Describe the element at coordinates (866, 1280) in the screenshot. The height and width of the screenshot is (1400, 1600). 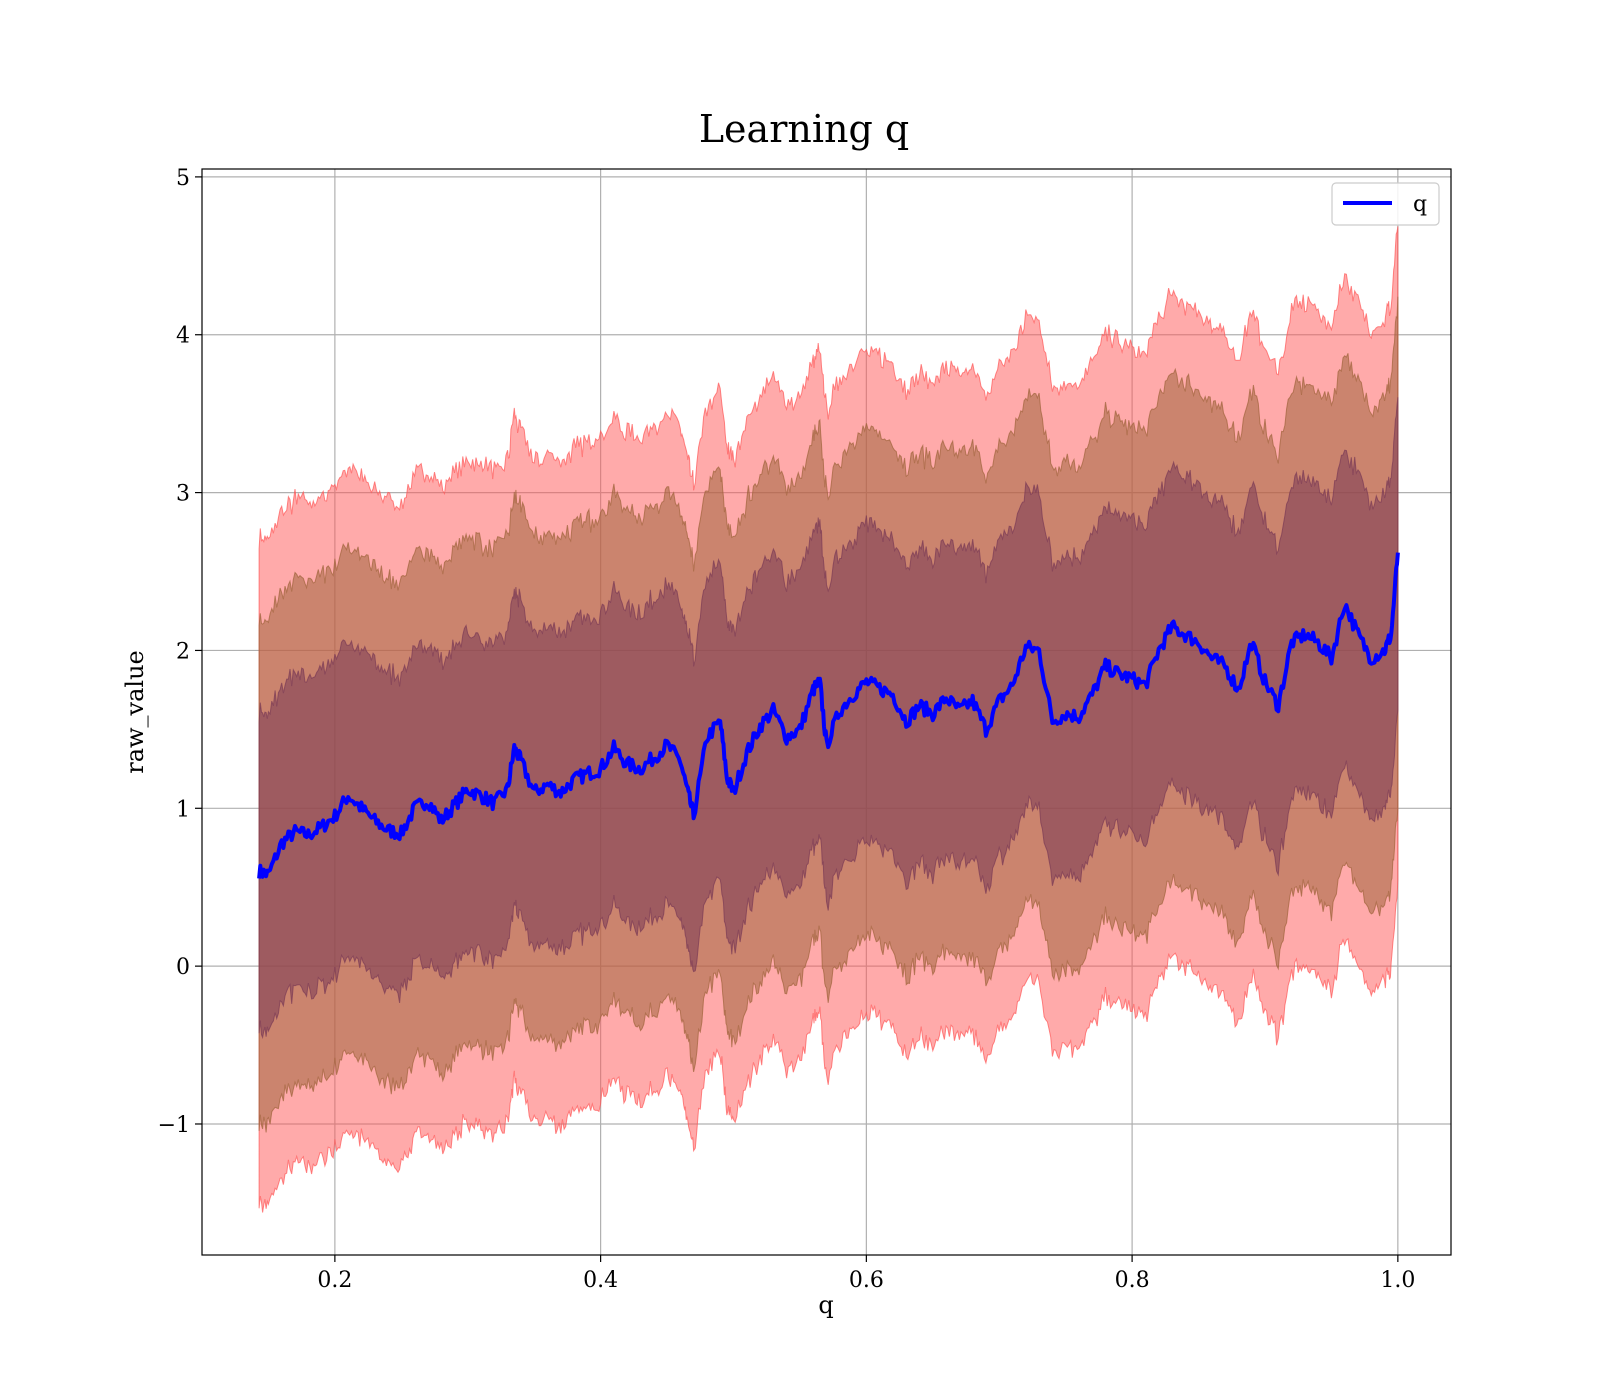
I see `x-tick-label: 0.6` at that location.